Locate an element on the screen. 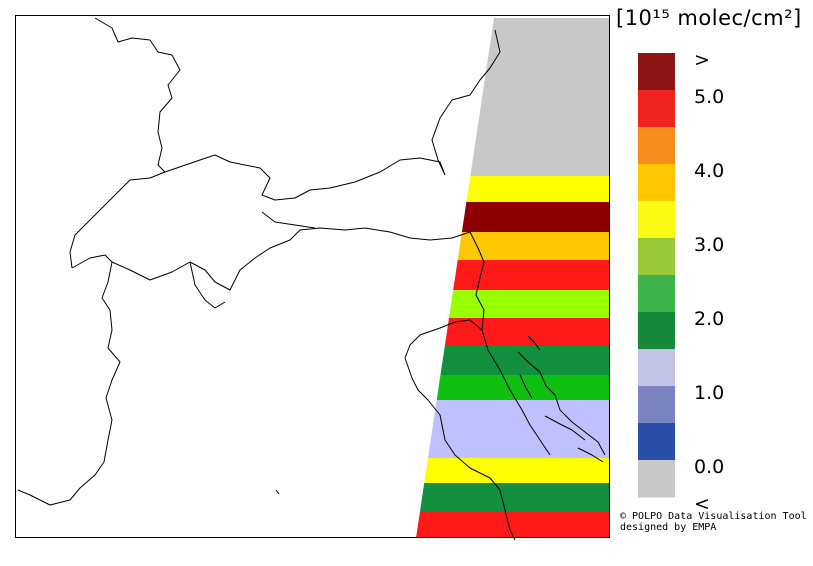 This screenshot has width=813, height=566. colorbar-tick-label: 4.0 is located at coordinates (709, 171).